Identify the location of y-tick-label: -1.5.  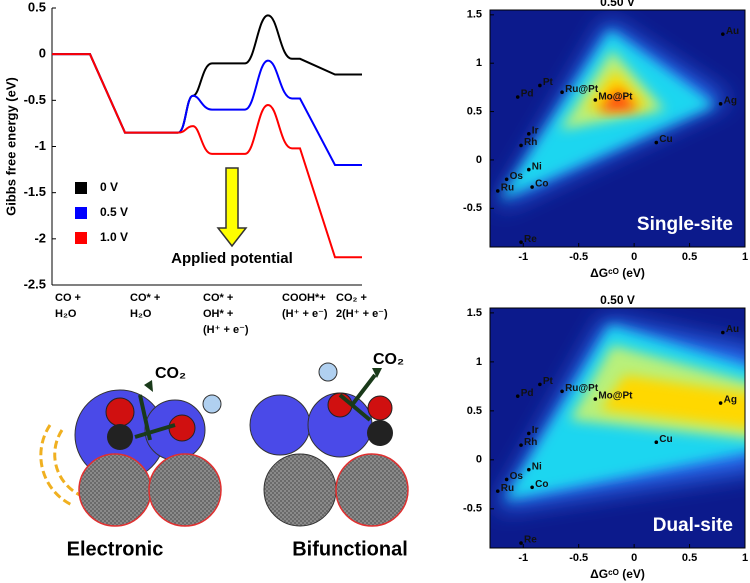
(35, 191).